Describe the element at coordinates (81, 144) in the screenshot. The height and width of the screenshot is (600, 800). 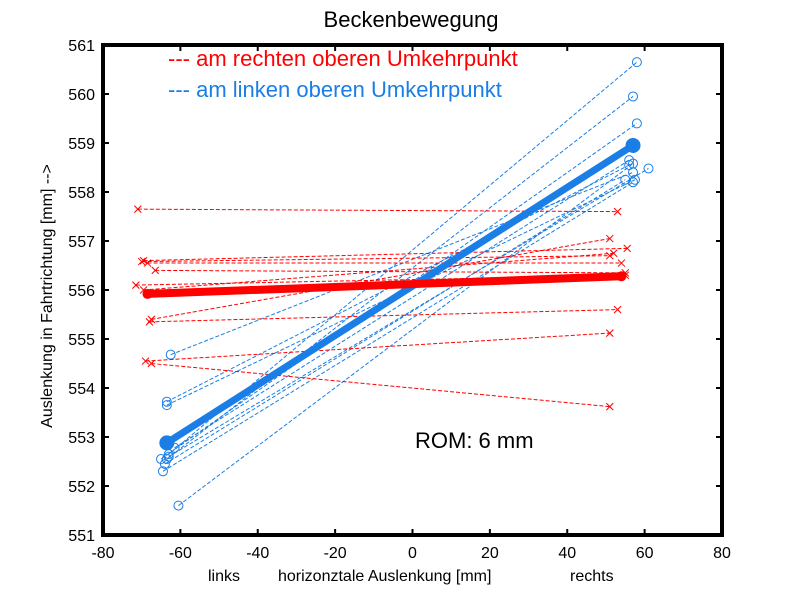
I see `y-tick-label: 559` at that location.